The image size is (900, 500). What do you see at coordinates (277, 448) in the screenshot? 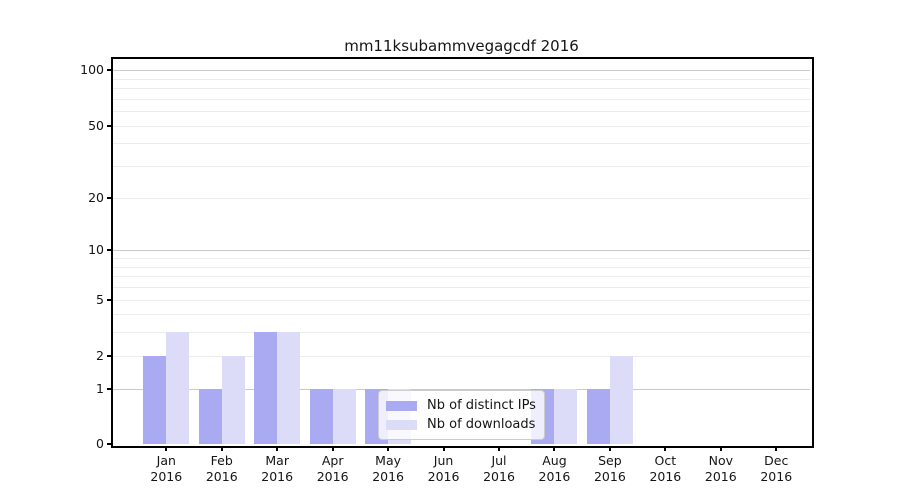
I see `x-tick-mar` at bounding box center [277, 448].